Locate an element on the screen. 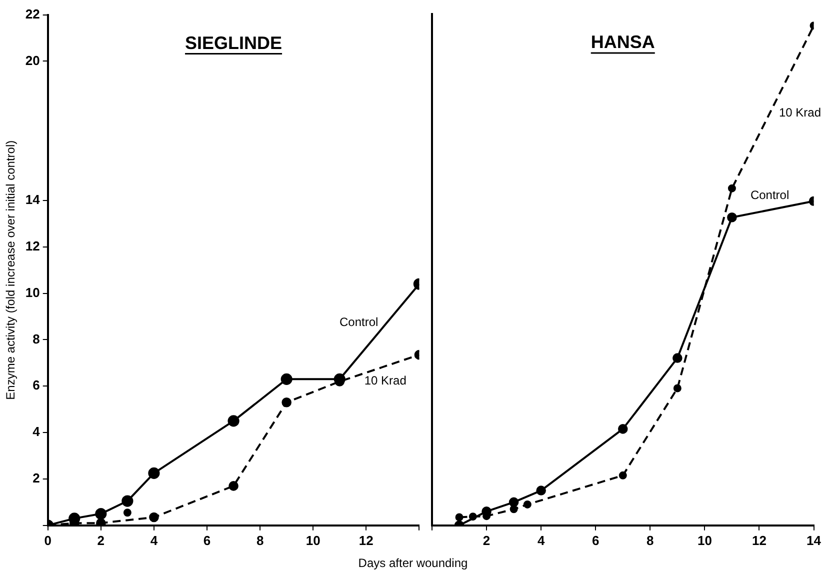  y-tick-label: 12 is located at coordinates (32, 246).